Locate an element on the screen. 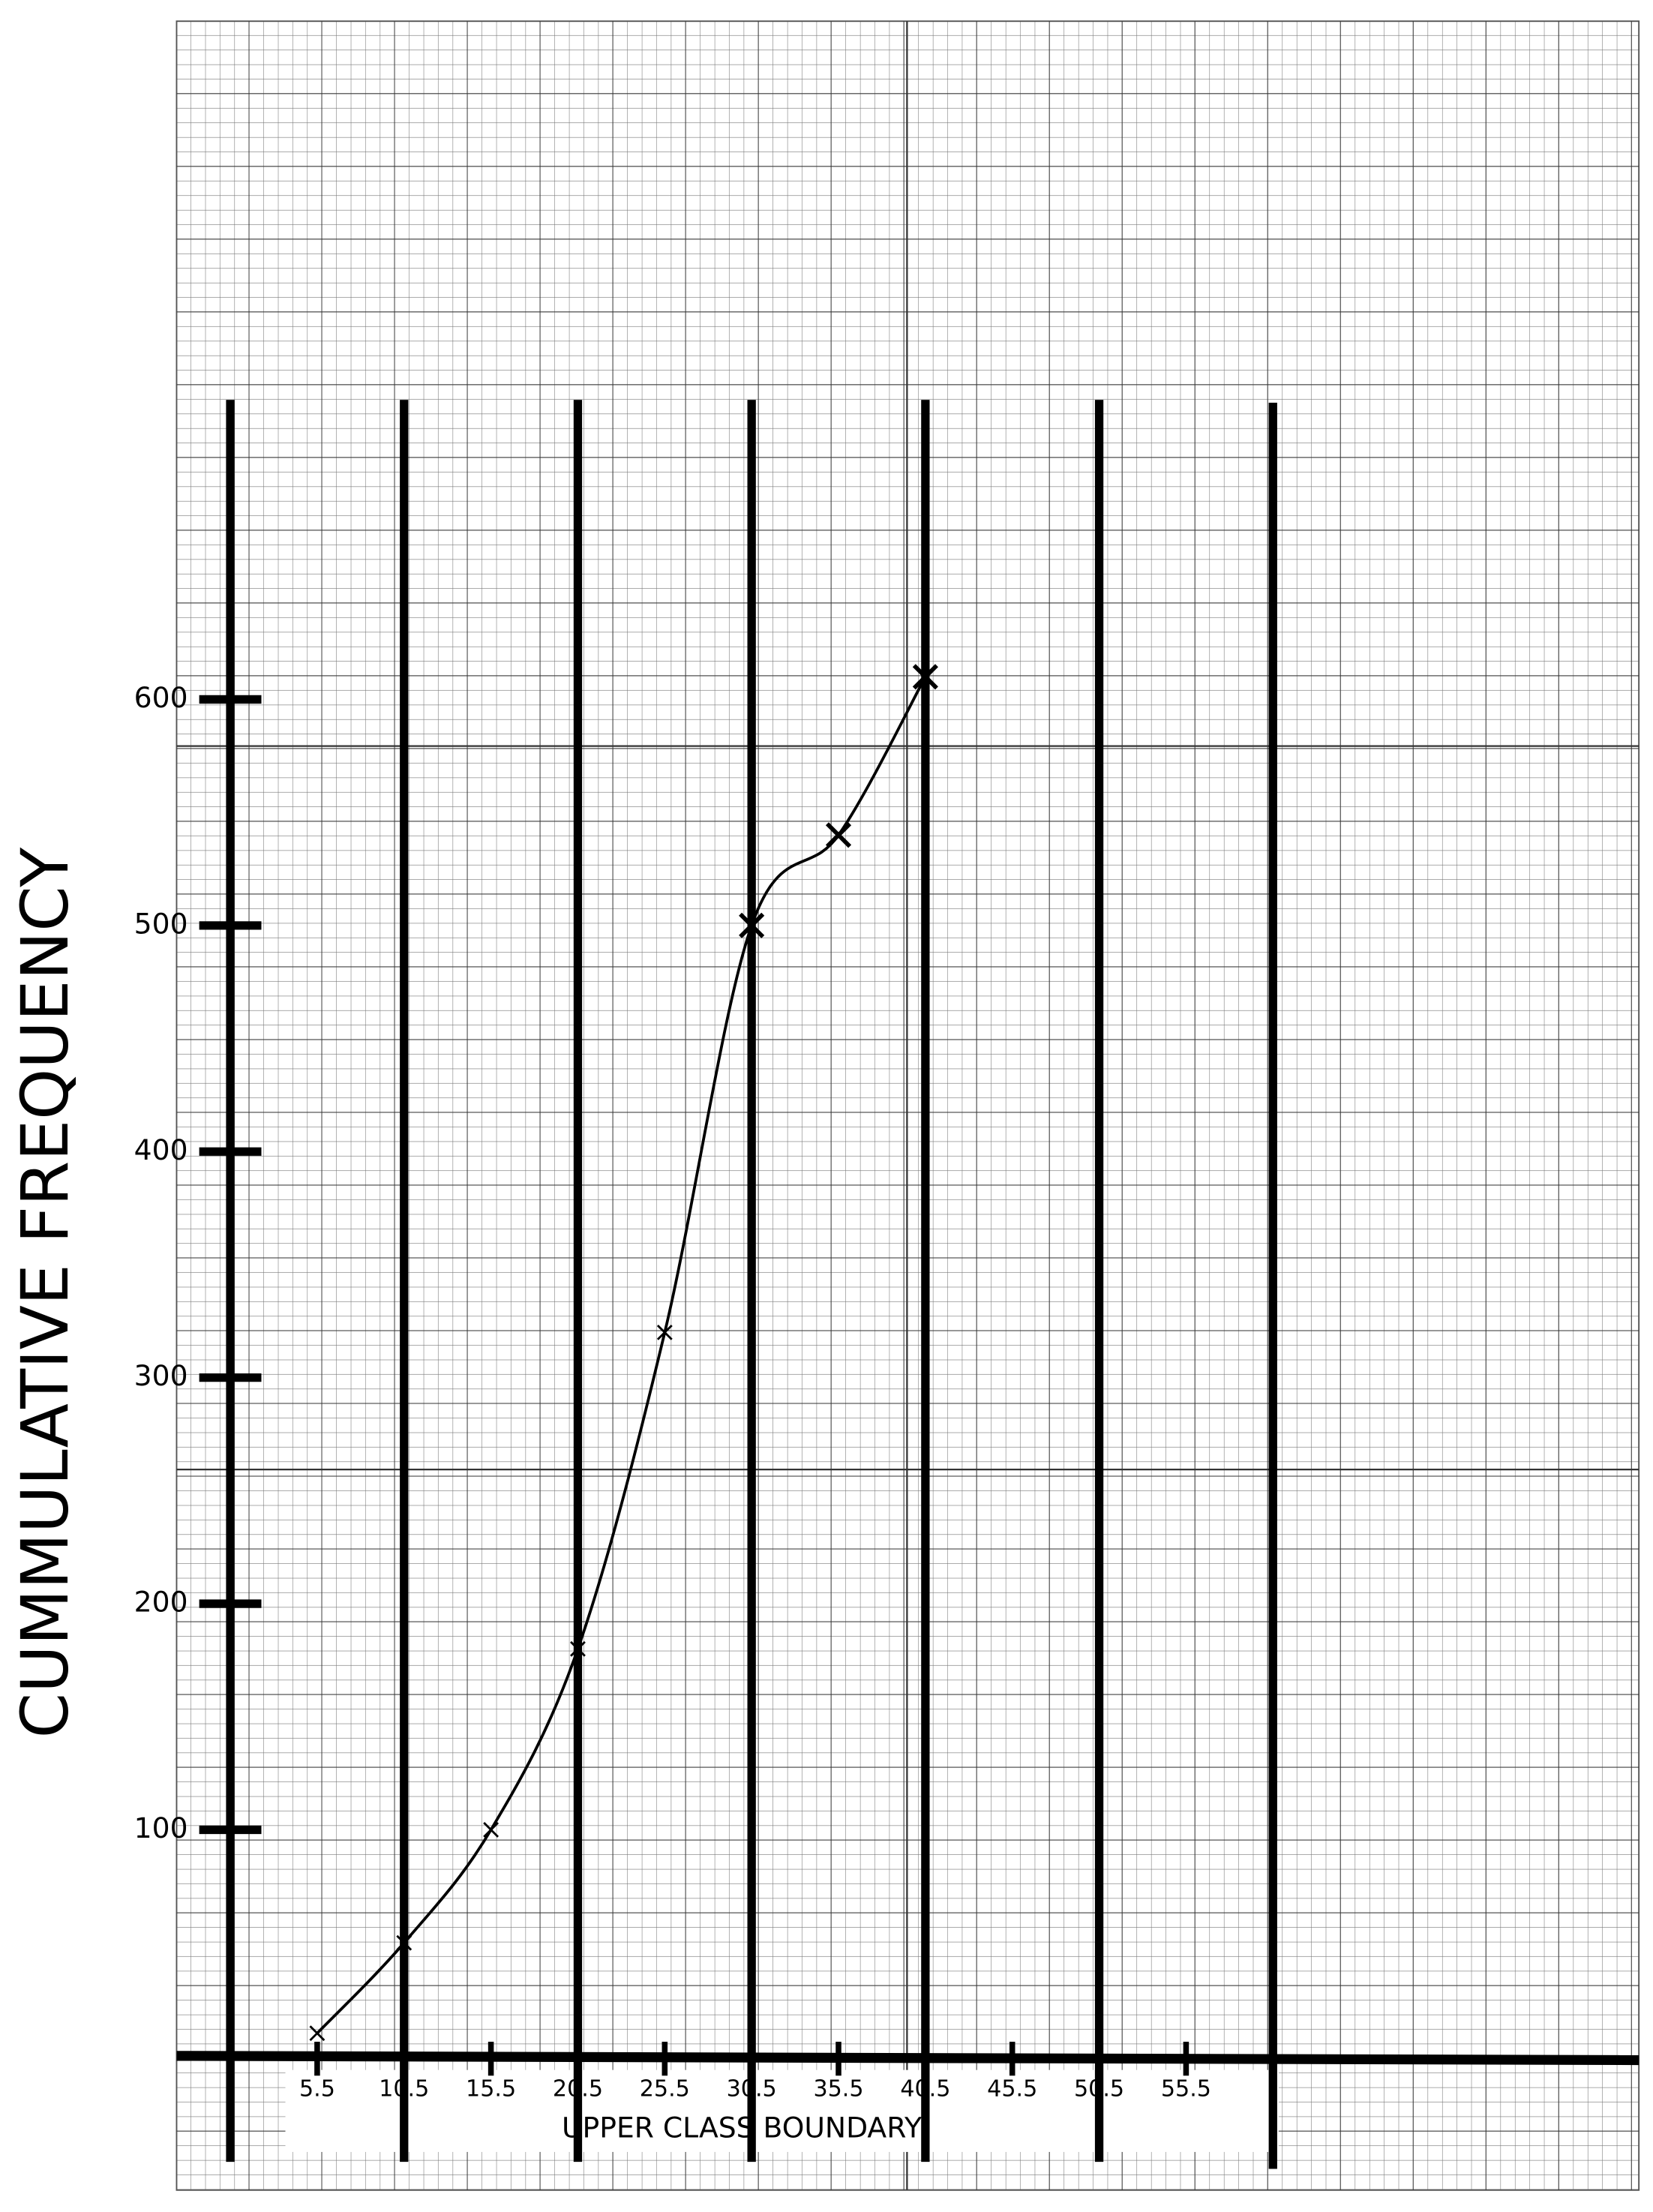 This screenshot has height=2212, width=1653. x-tick-label: 15.5 is located at coordinates (491, 2089).